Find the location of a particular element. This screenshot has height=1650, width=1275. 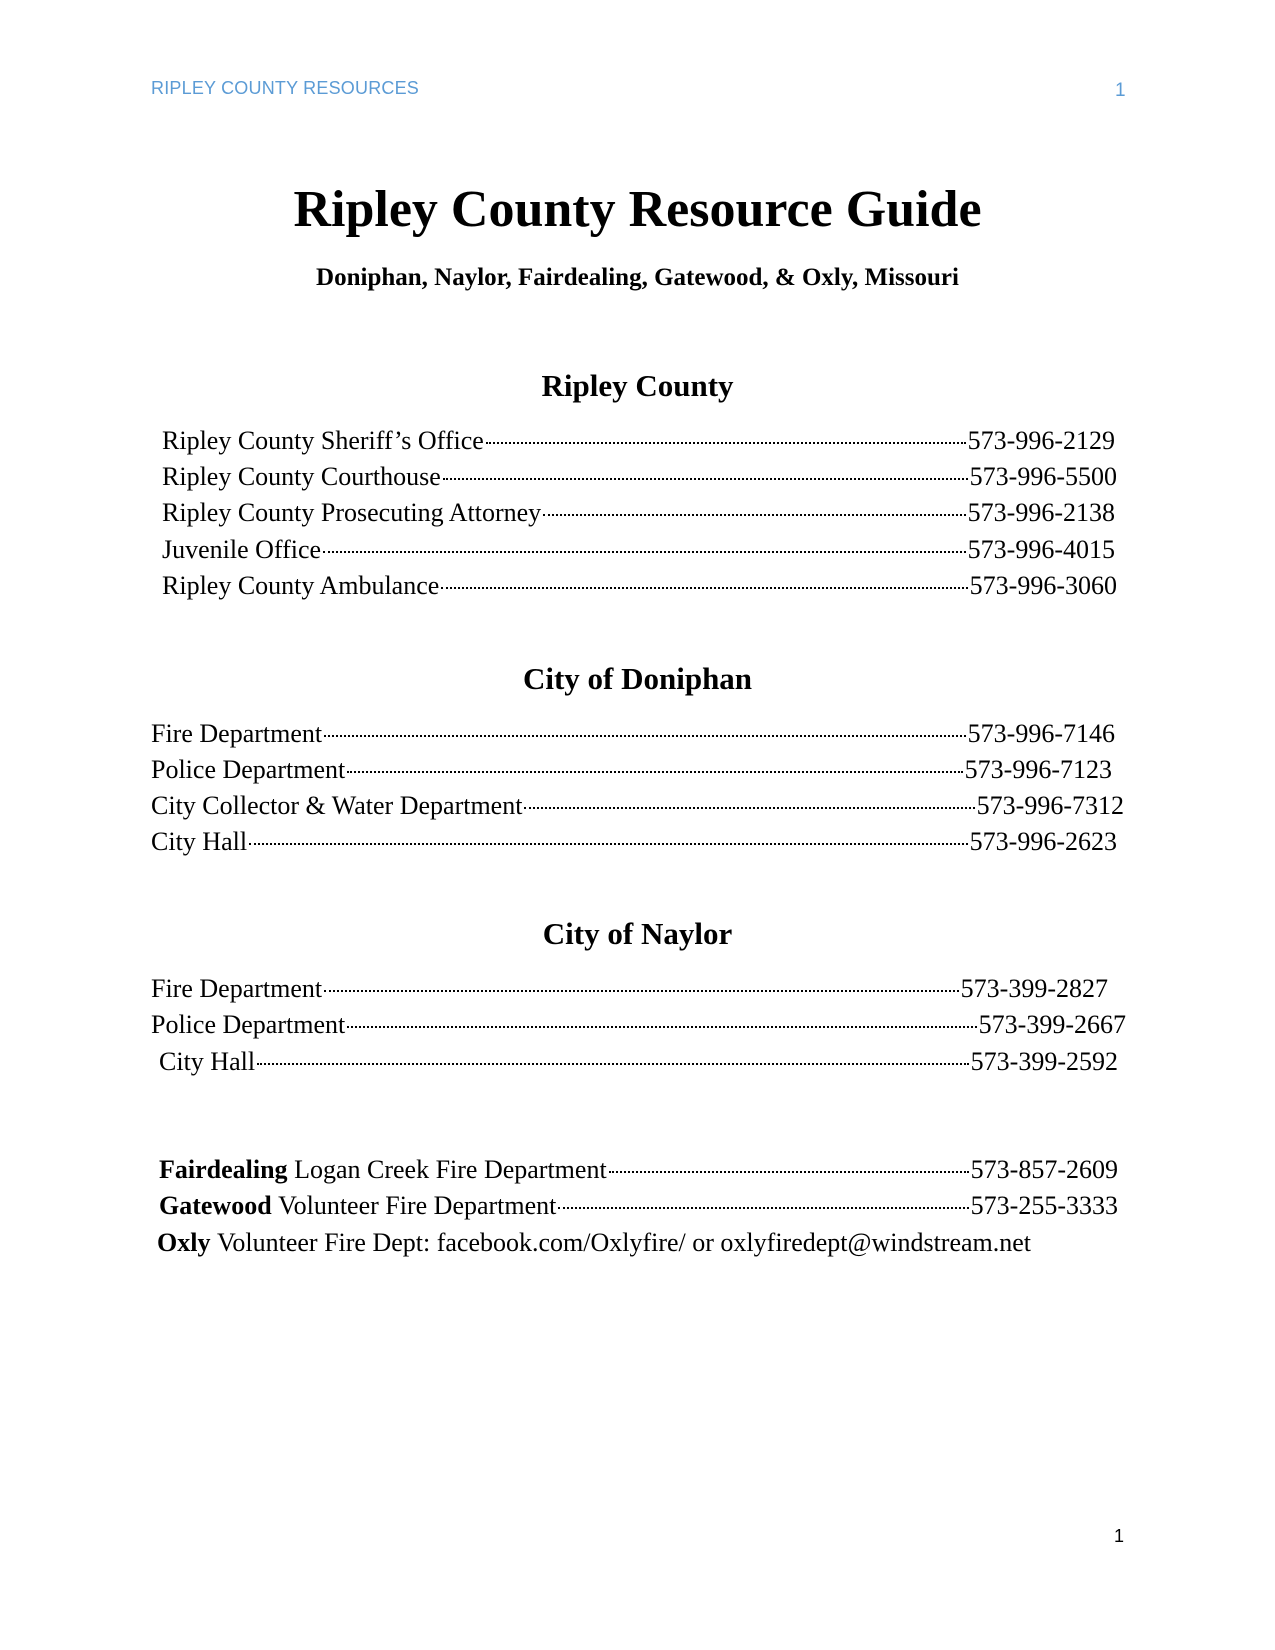

entry-phone: 573-996-7312 is located at coordinates (1050, 805).